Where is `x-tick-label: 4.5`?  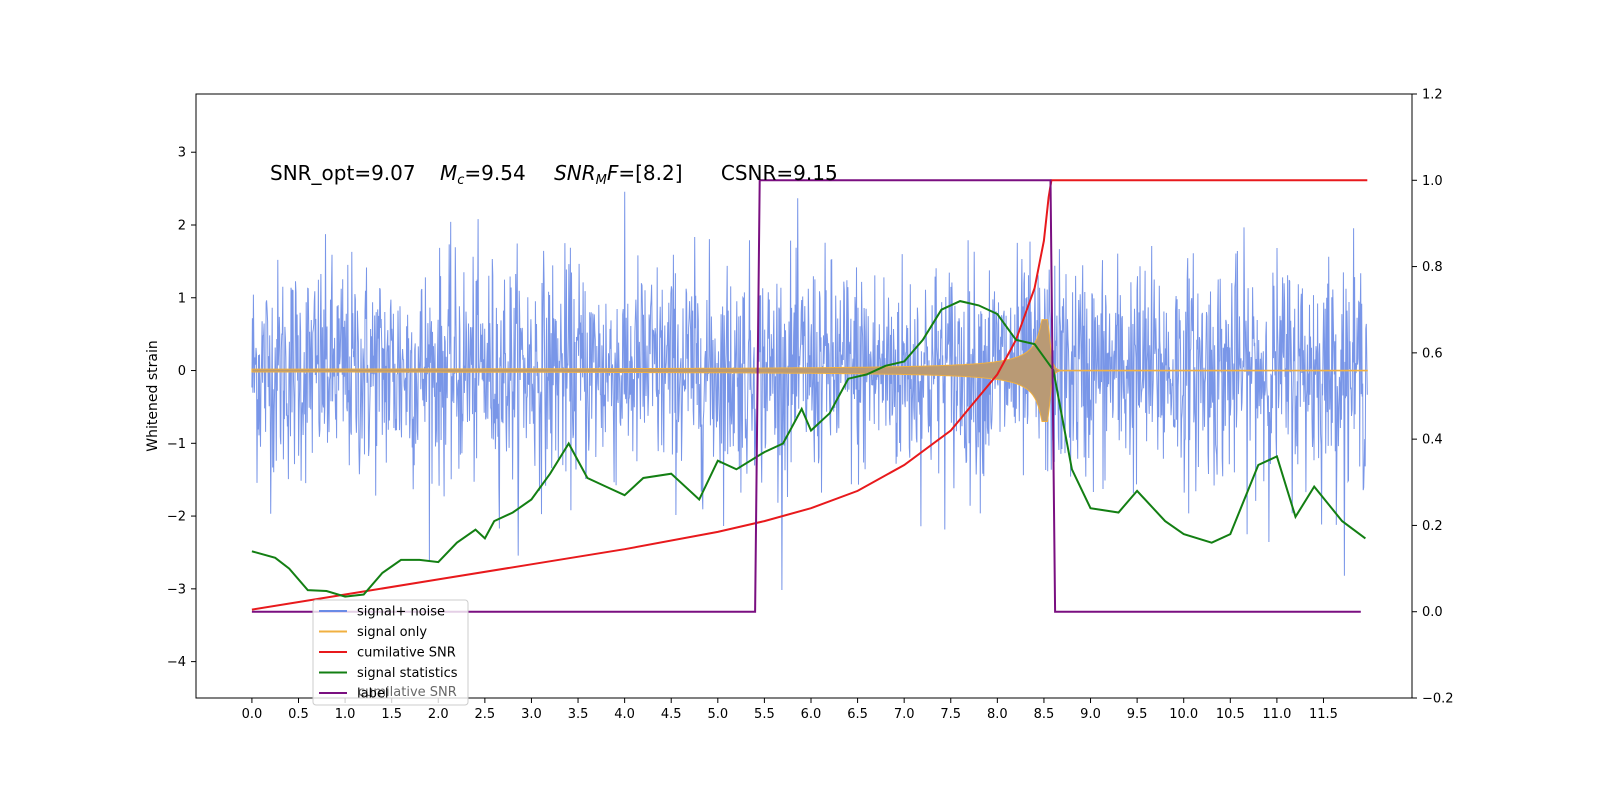
x-tick-label: 4.5 is located at coordinates (671, 714).